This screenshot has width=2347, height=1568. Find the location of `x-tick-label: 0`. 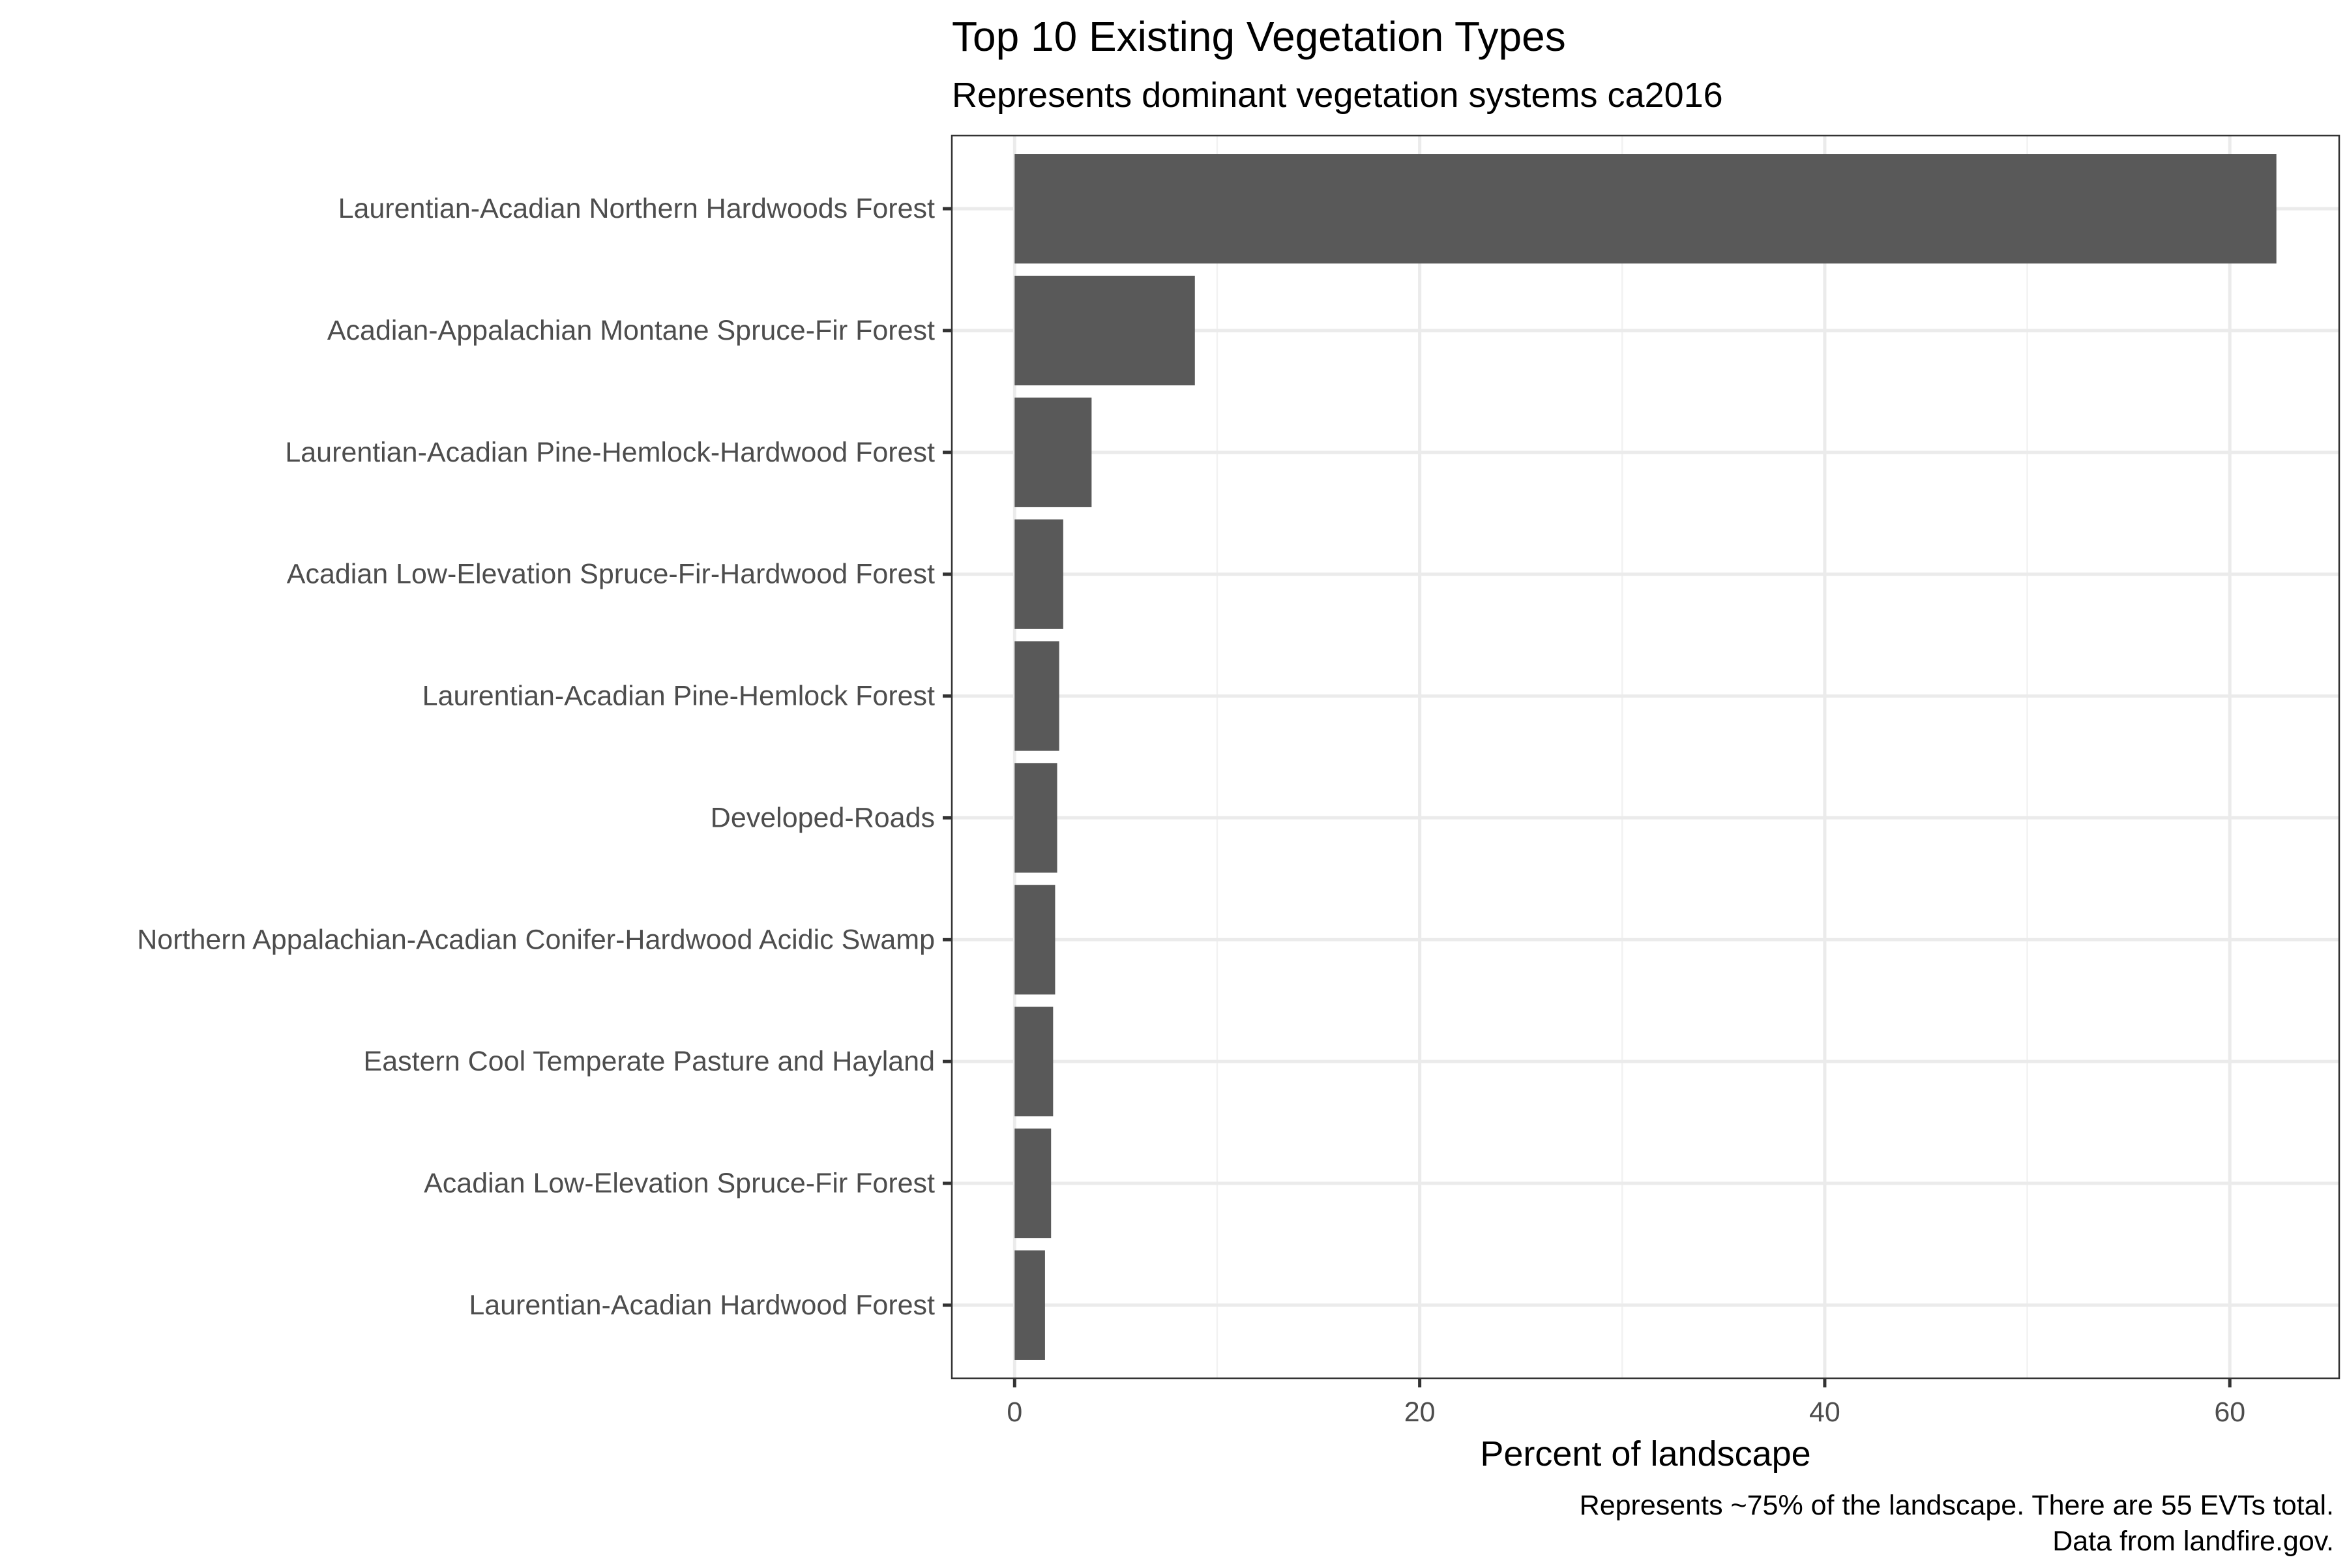

x-tick-label: 0 is located at coordinates (1014, 1412).